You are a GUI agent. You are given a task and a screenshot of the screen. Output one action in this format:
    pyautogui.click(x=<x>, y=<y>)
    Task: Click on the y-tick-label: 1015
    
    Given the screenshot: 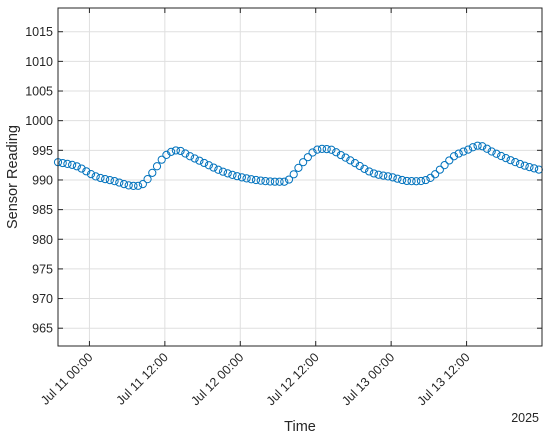 What is the action you would take?
    pyautogui.click(x=39, y=32)
    